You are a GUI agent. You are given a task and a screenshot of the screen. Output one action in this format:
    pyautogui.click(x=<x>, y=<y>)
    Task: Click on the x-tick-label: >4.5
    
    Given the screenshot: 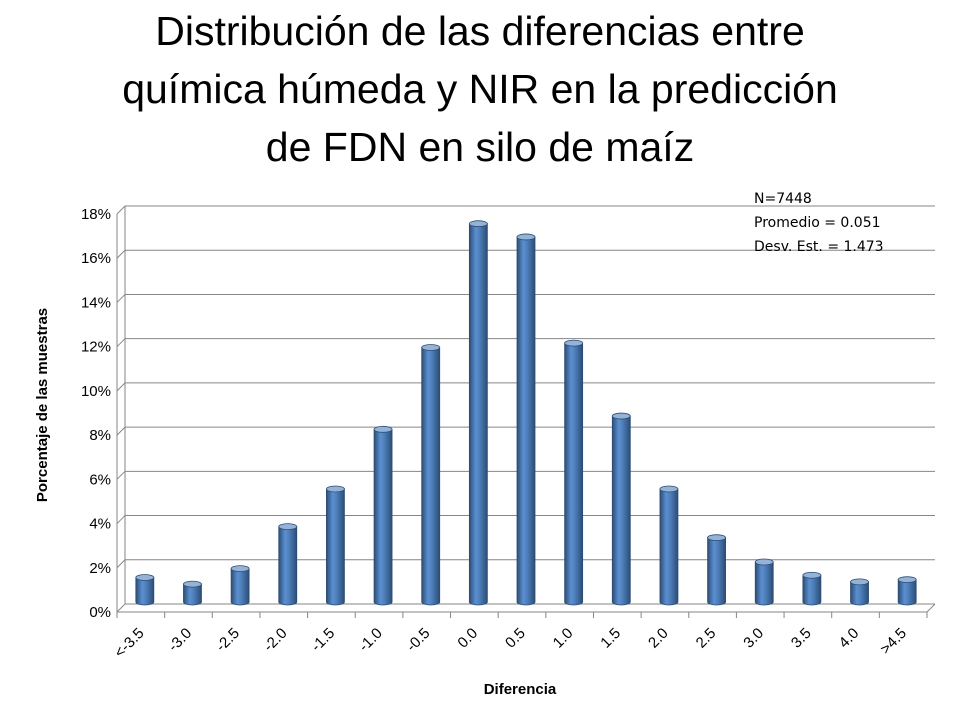 What is the action you would take?
    pyautogui.click(x=893, y=641)
    